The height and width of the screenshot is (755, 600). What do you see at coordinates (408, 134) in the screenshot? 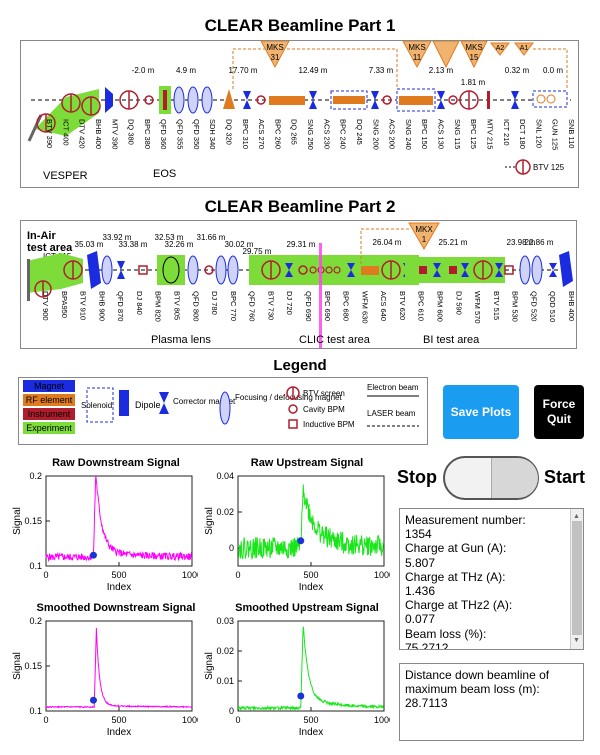
I see `element-label: SNG 240` at bounding box center [408, 134].